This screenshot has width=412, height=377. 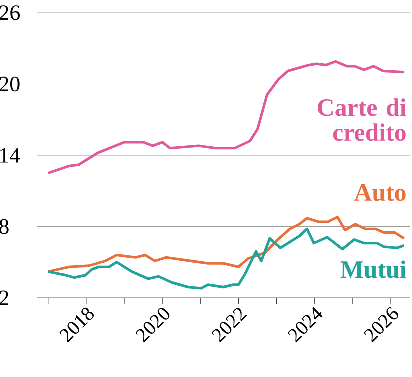 I want to click on series-label: Auto, so click(x=380, y=193).